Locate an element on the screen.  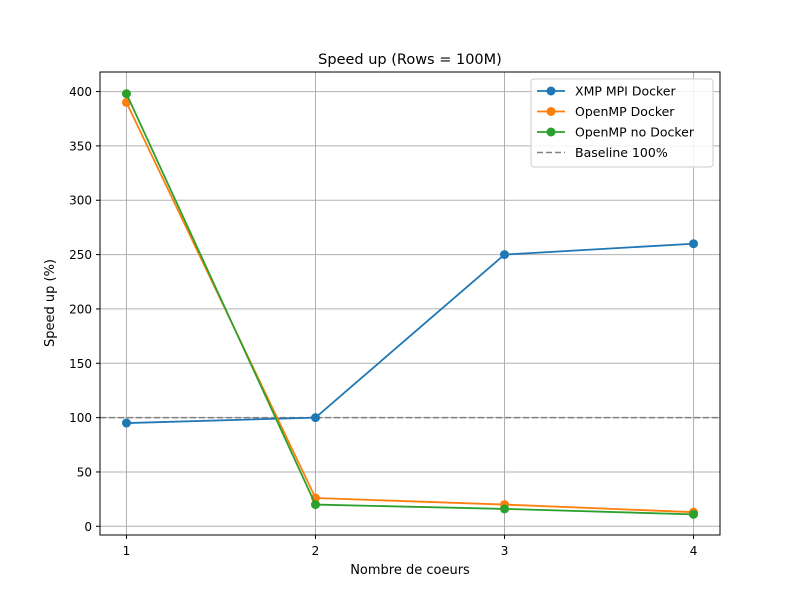
y-tick-label: 150 is located at coordinates (80, 364).